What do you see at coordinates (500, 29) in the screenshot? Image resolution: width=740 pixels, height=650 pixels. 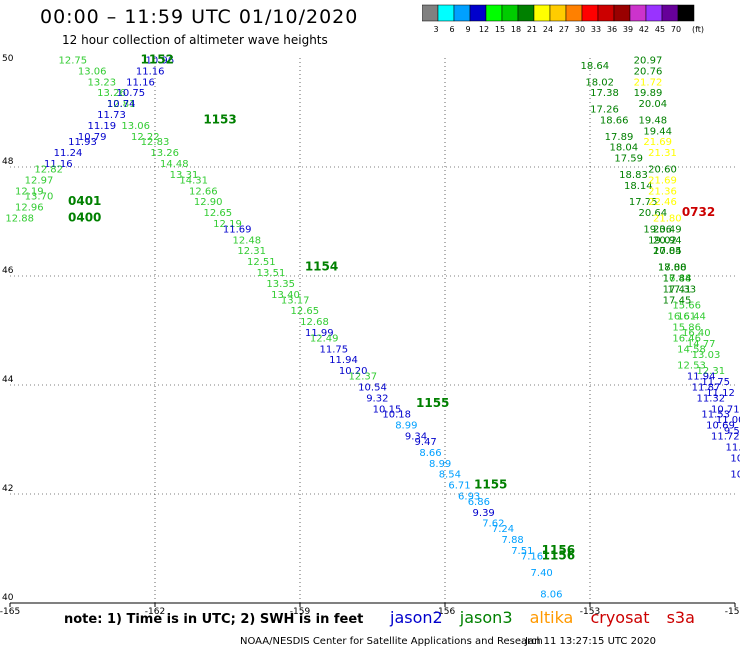 I see `scale-label: 15` at bounding box center [500, 29].